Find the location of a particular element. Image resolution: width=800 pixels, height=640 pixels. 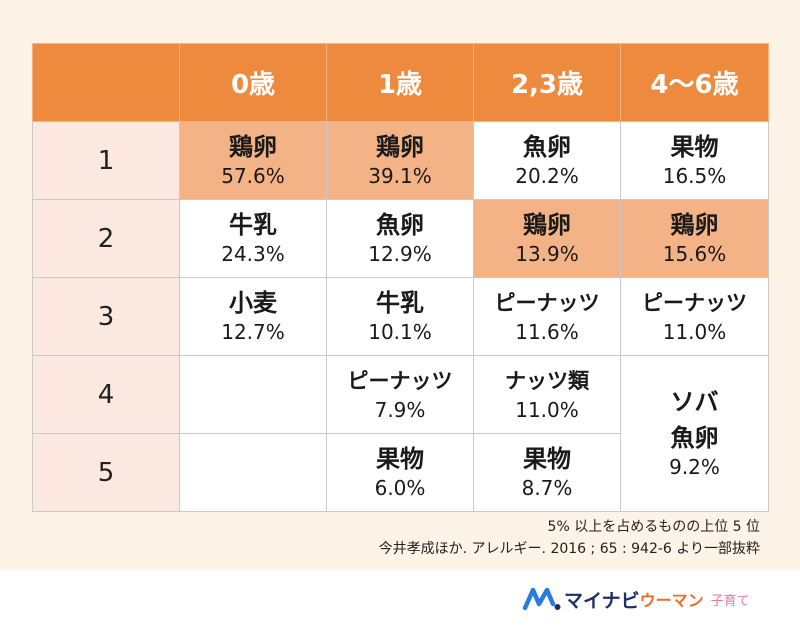

percentage-value: 20.2% is located at coordinates (547, 175).